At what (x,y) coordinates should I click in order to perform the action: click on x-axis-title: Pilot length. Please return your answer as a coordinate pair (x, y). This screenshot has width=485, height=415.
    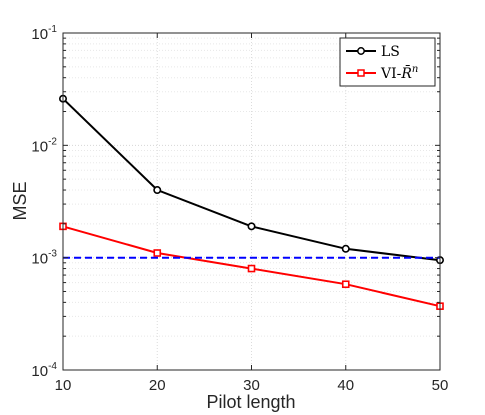
    Looking at the image, I should click on (250, 402).